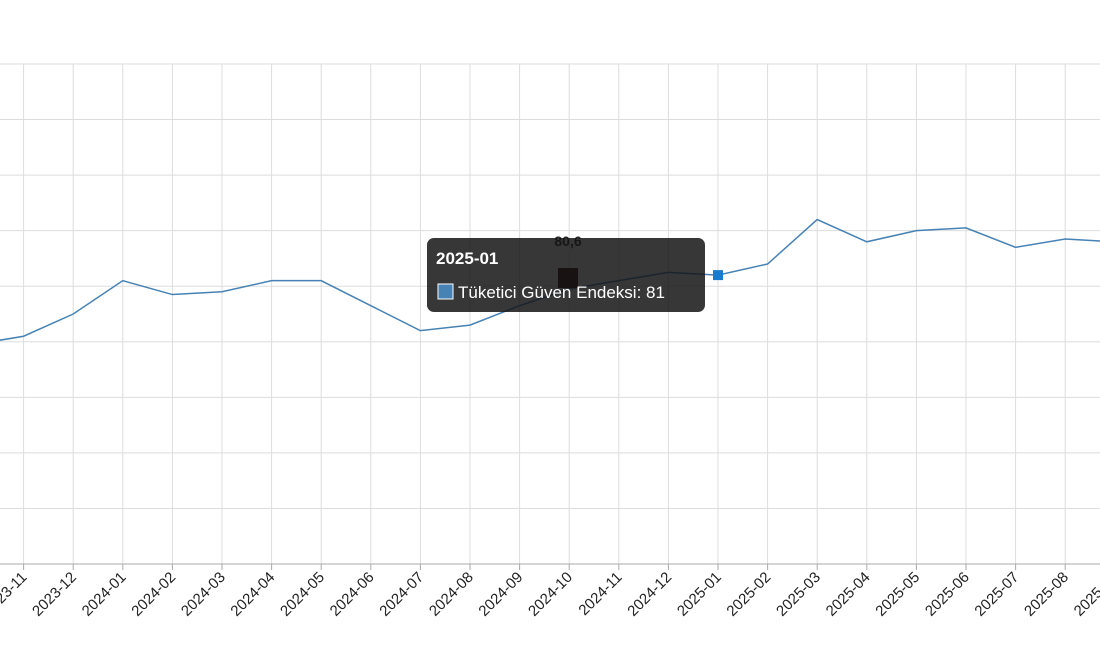  Describe the element at coordinates (15, 594) in the screenshot. I see `x-tick-label: 2023-11` at that location.